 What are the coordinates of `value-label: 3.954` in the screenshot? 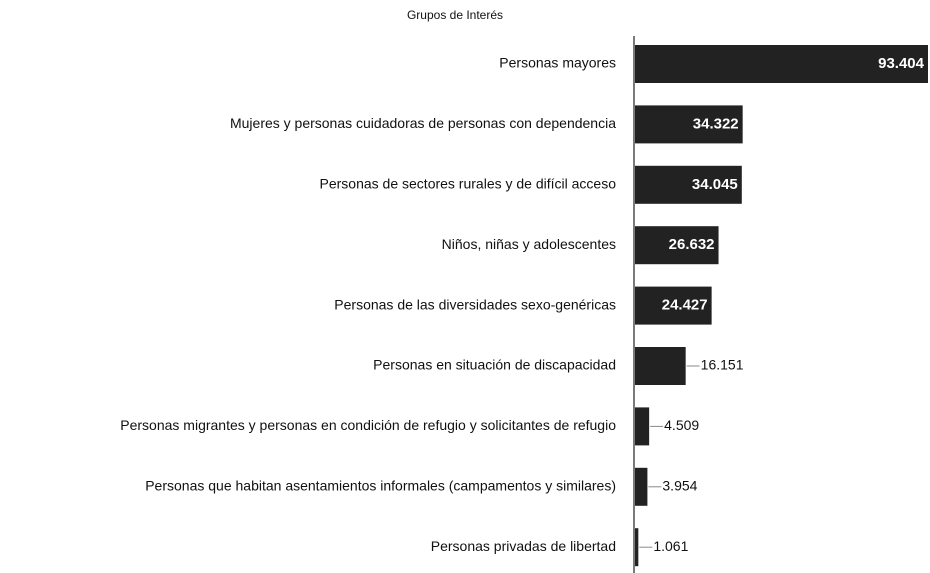 It's located at (679, 486).